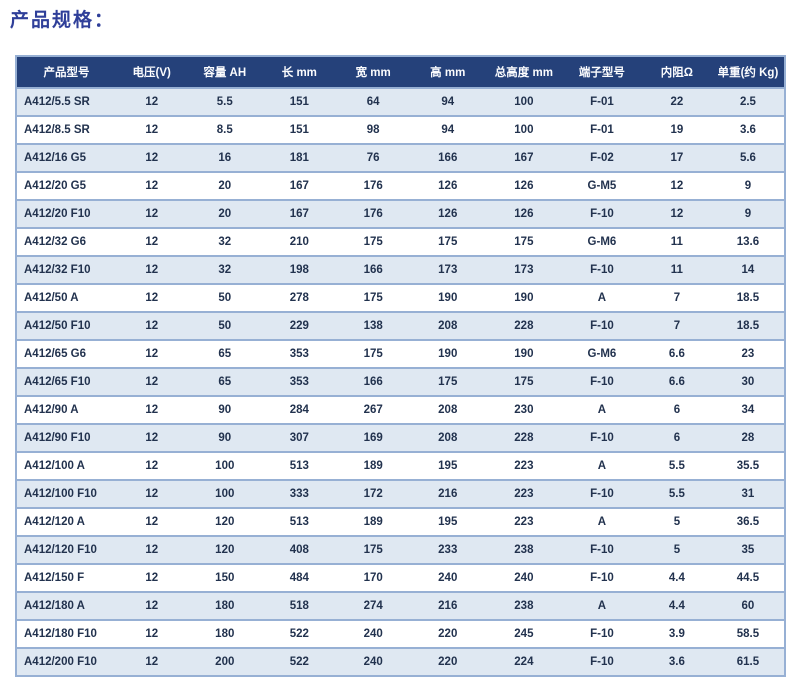  Describe the element at coordinates (299, 493) in the screenshot. I see `value-cell: 333` at that location.